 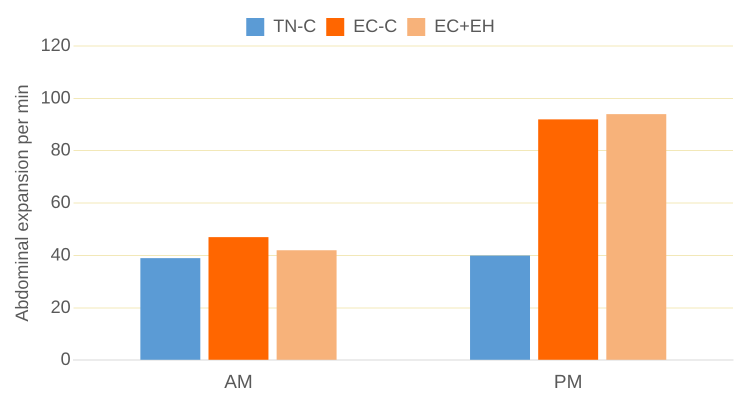 What do you see at coordinates (60, 306) in the screenshot?
I see `y-tick-label: 20` at bounding box center [60, 306].